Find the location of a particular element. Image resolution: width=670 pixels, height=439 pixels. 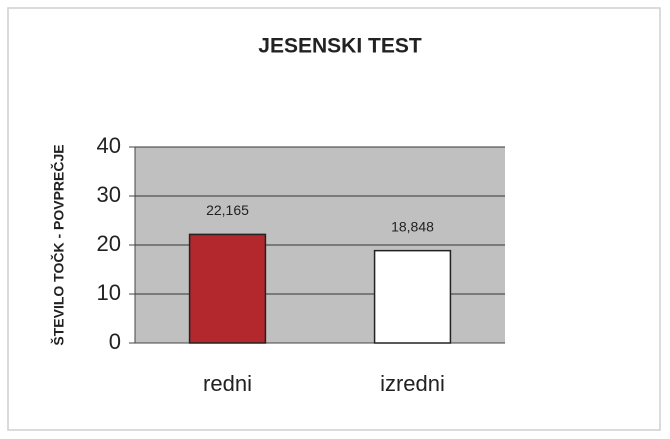

x-tick-label: redni is located at coordinates (227, 383).